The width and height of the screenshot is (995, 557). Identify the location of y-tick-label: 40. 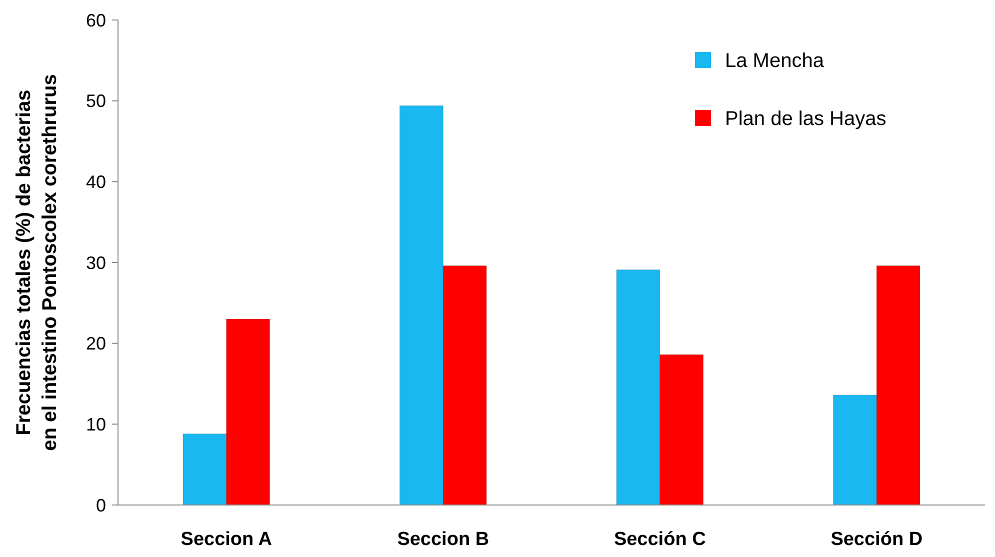
(96, 182).